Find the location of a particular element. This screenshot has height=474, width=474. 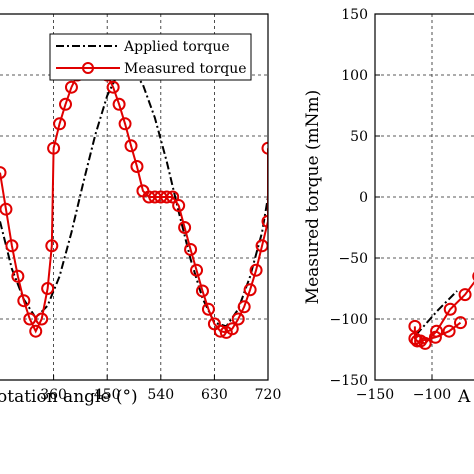

right-series is located at coordinates (441, 310).